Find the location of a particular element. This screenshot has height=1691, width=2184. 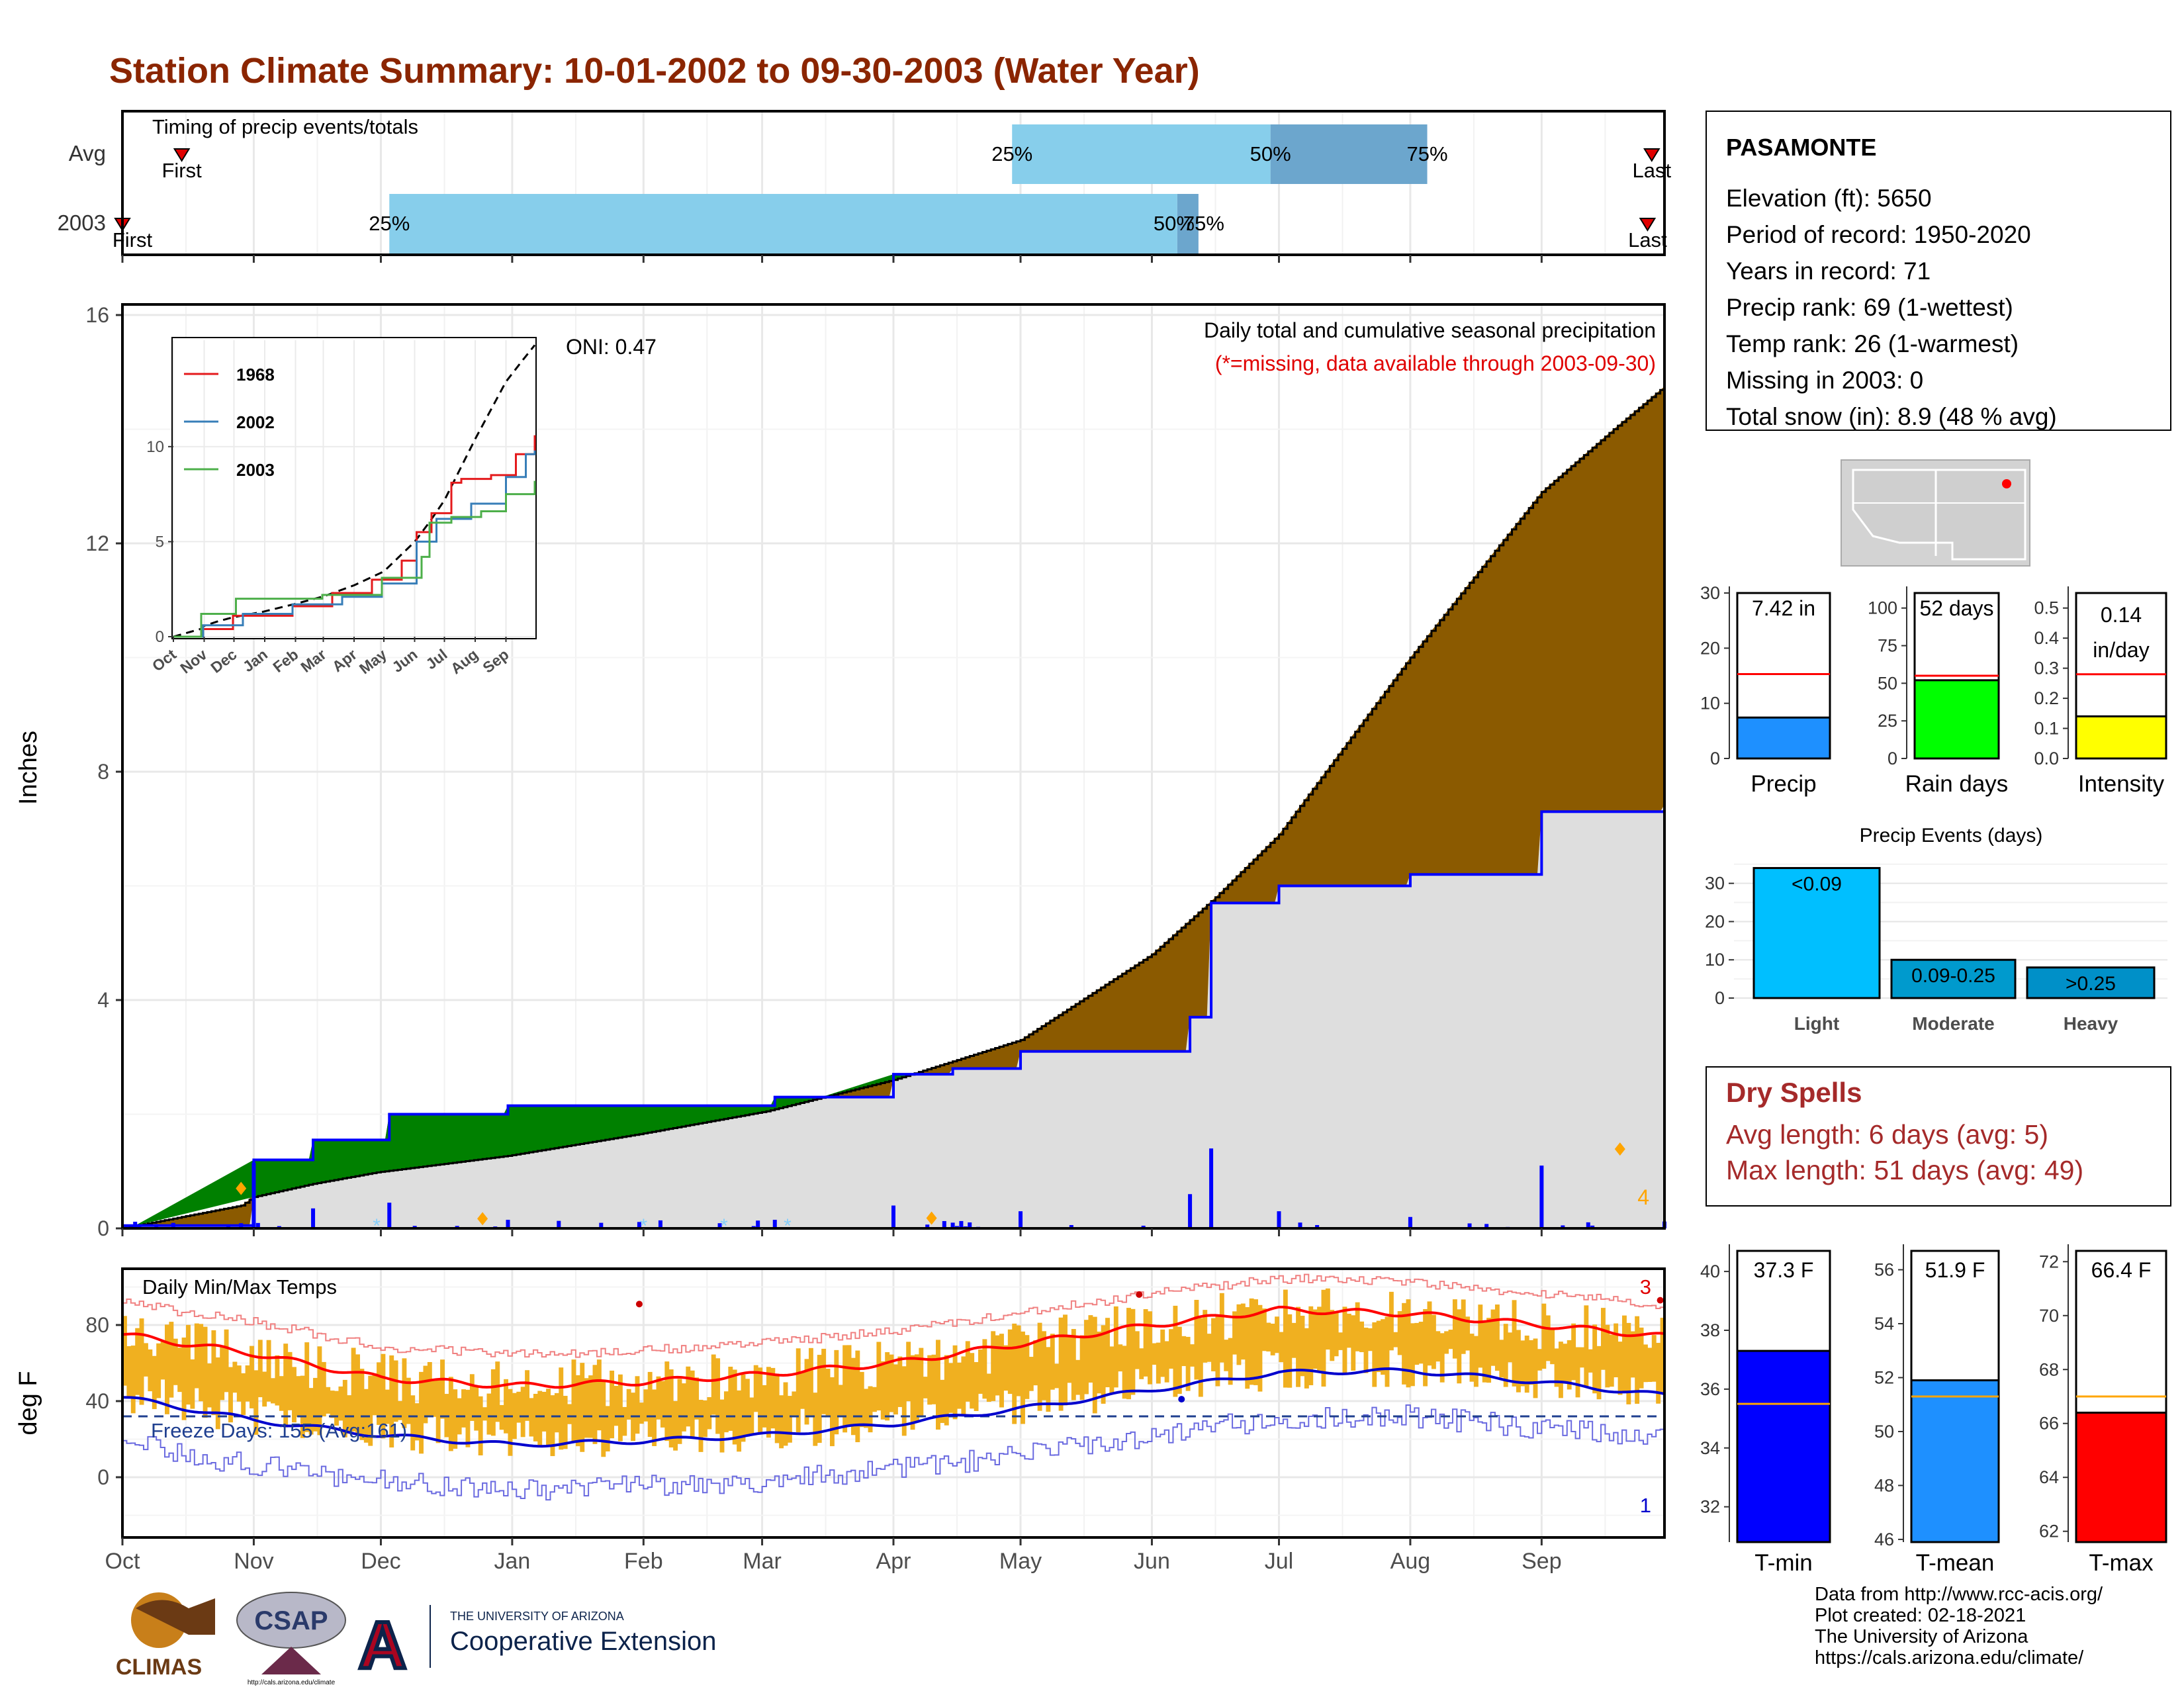

temp-summary-ytick-label-2-1: 64 is located at coordinates (2049, 1477).